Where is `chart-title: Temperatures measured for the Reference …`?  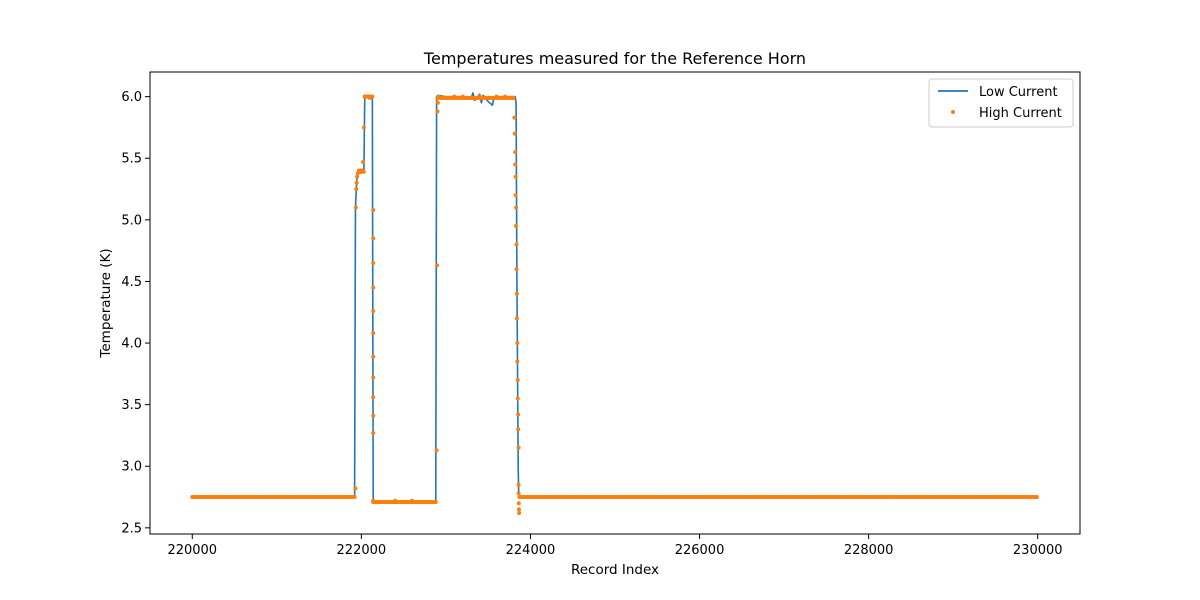
chart-title: Temperatures measured for the Reference … is located at coordinates (614, 58).